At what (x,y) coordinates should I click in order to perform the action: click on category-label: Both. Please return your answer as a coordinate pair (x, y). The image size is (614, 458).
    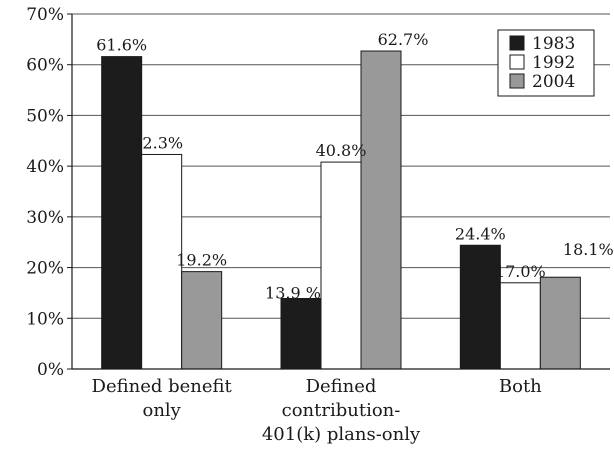
    Looking at the image, I should click on (520, 386).